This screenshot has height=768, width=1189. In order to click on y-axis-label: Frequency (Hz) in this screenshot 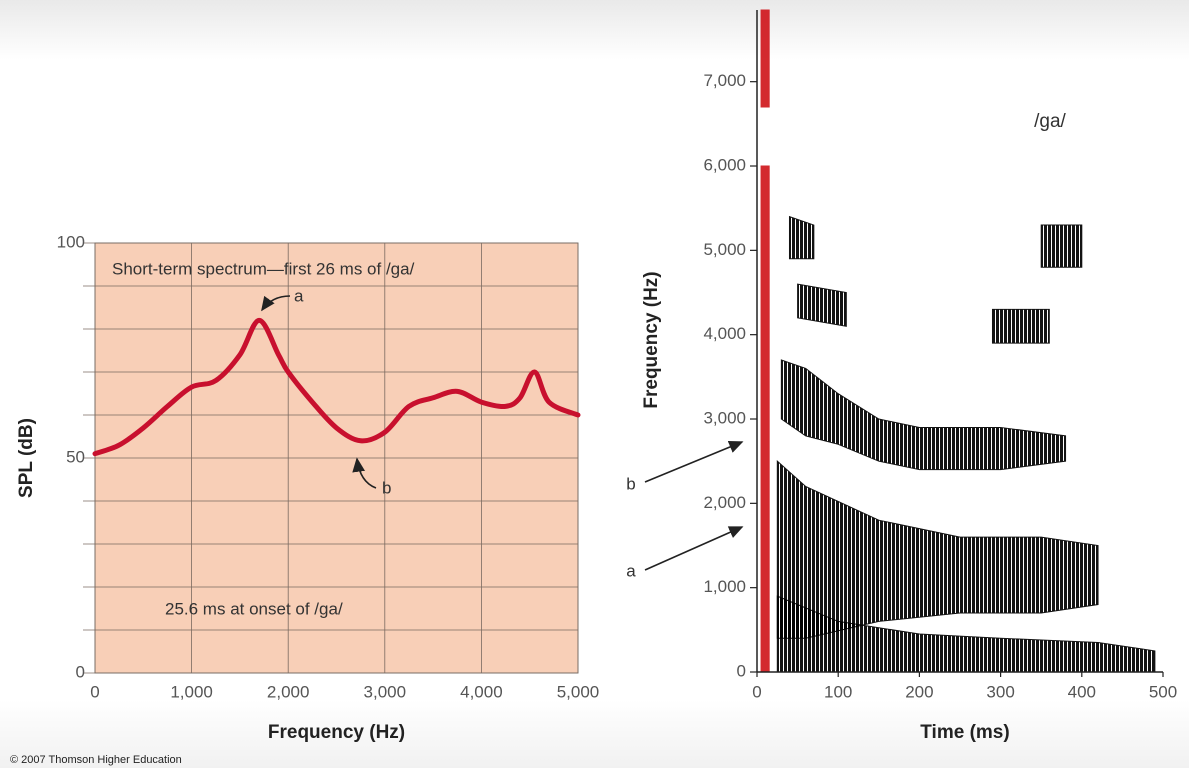, I will do `click(651, 339)`.